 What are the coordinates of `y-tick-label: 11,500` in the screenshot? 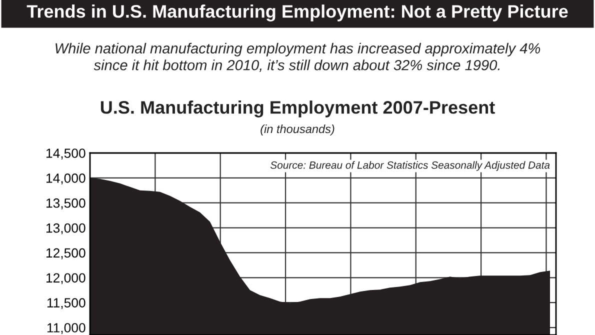 It's located at (66, 304).